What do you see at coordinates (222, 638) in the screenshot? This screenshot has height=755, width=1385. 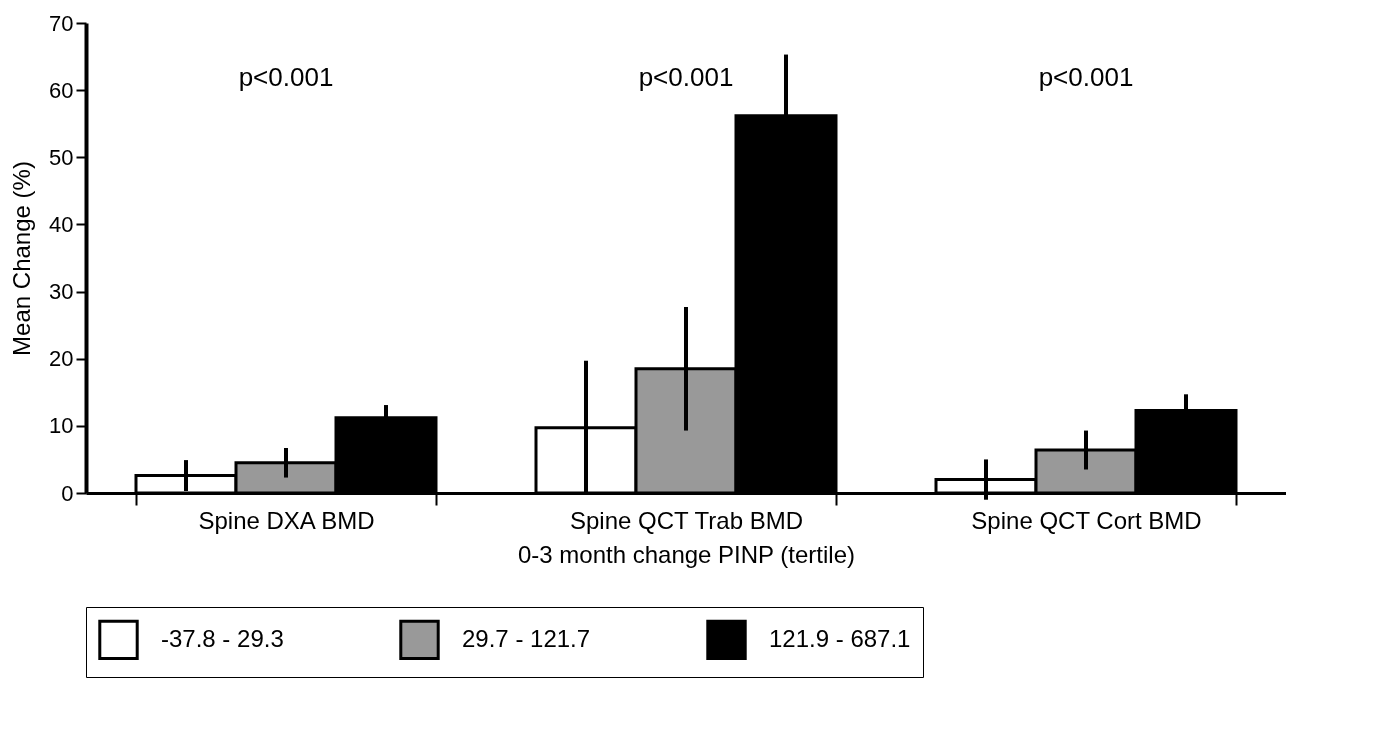 I see `legend-label: -37.8 - 29.3` at bounding box center [222, 638].